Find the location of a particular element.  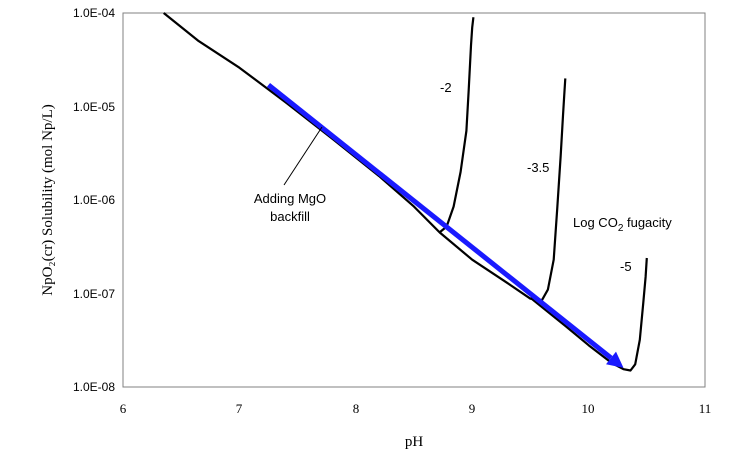

label-backfill: backfill is located at coordinates (290, 216).